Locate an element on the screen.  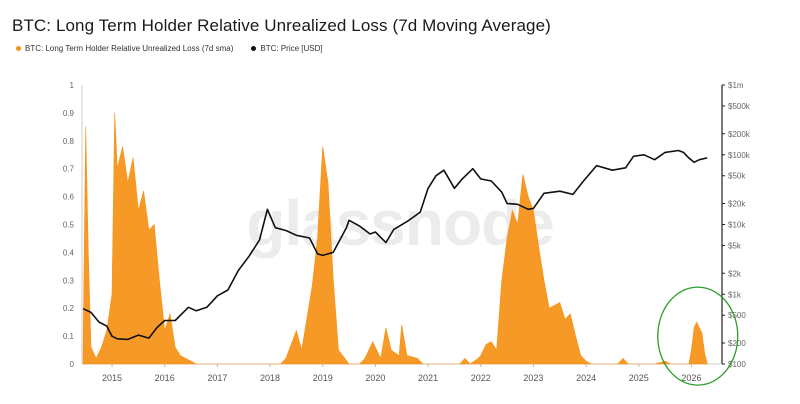
y-left-tick-label: 0.6 is located at coordinates (69, 197).